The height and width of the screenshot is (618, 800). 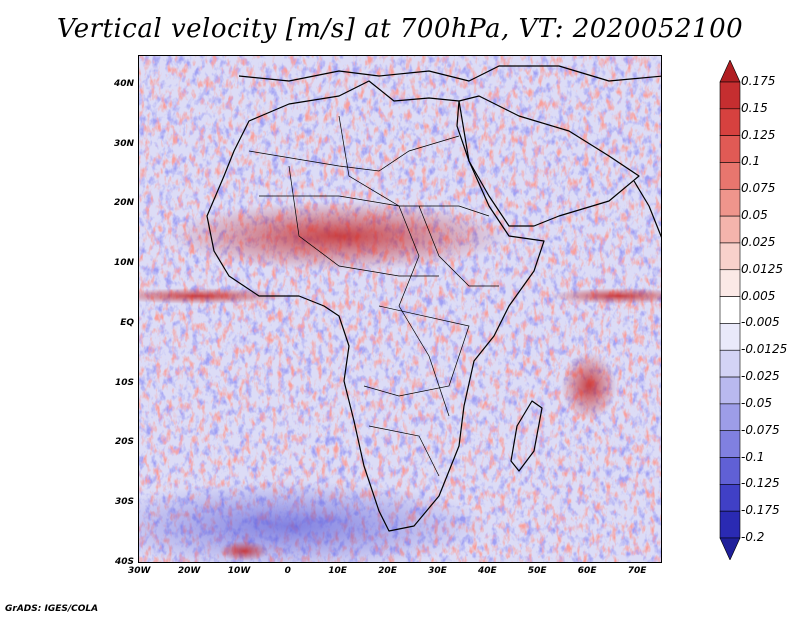 I want to click on lon-tick-label: 50E, so click(x=537, y=571).